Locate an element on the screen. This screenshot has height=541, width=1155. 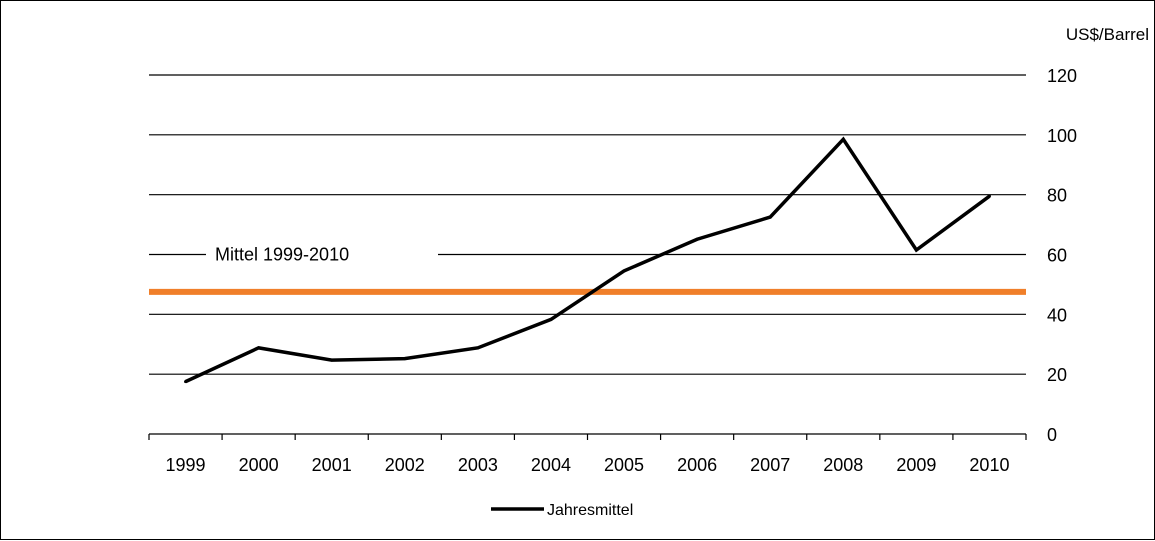
y-tick-label-60: 60 is located at coordinates (1057, 256).